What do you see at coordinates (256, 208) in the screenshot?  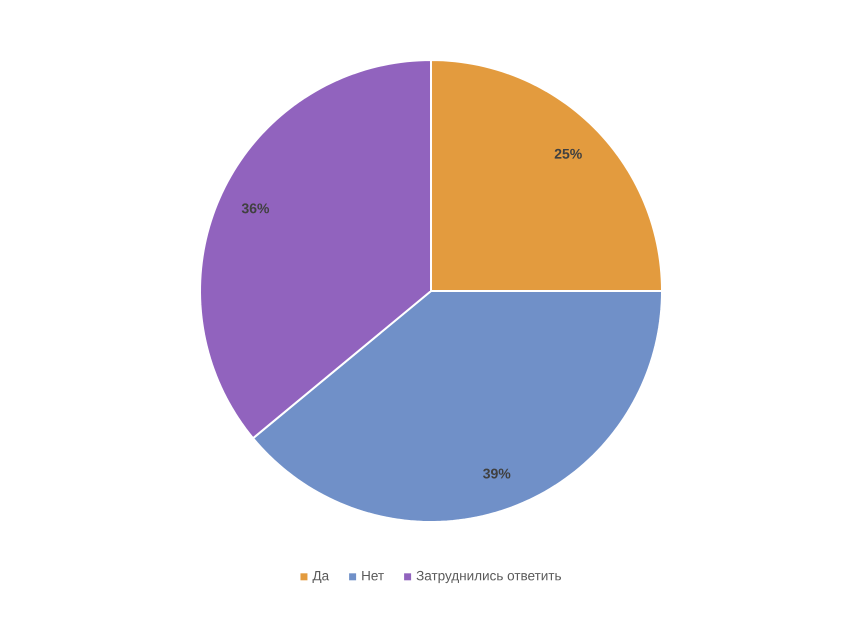 I see `data-label: 36%` at bounding box center [256, 208].